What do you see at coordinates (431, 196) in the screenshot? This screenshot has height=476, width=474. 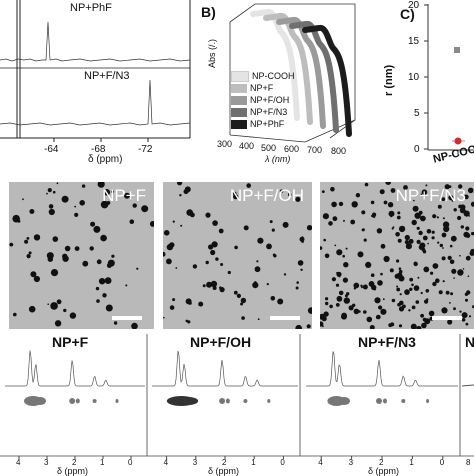 I see `tem-label: NP+F/N3` at bounding box center [431, 196].